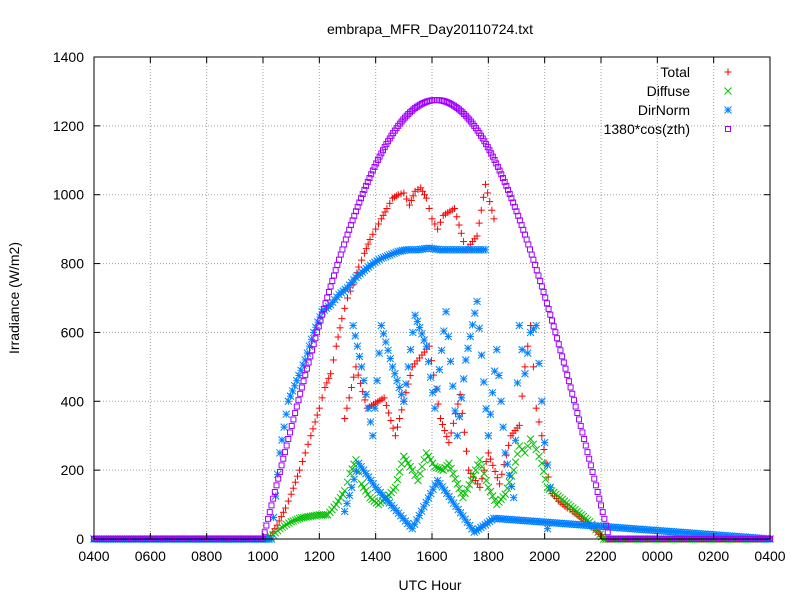 The width and height of the screenshot is (800, 600). I want to click on x-tick-label: 0400, so click(93, 556).